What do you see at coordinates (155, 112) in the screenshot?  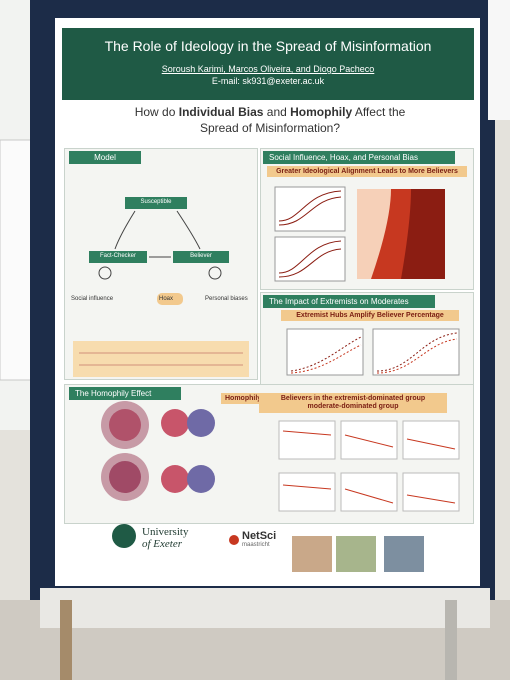 I see `question-part: How do` at bounding box center [155, 112].